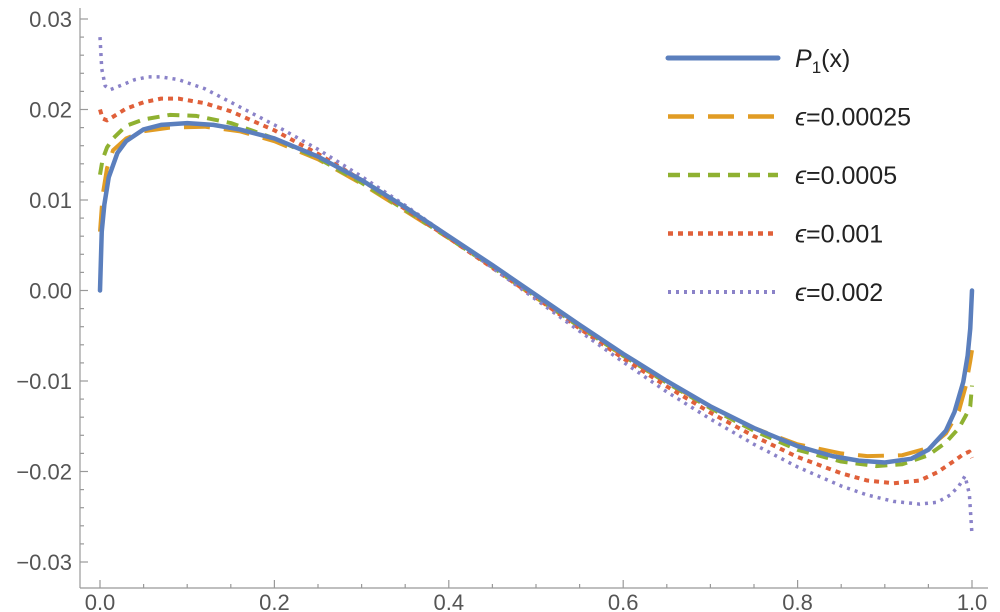 The height and width of the screenshot is (612, 1000). Describe the element at coordinates (100, 601) in the screenshot. I see `x-tick-label: 0.0` at that location.